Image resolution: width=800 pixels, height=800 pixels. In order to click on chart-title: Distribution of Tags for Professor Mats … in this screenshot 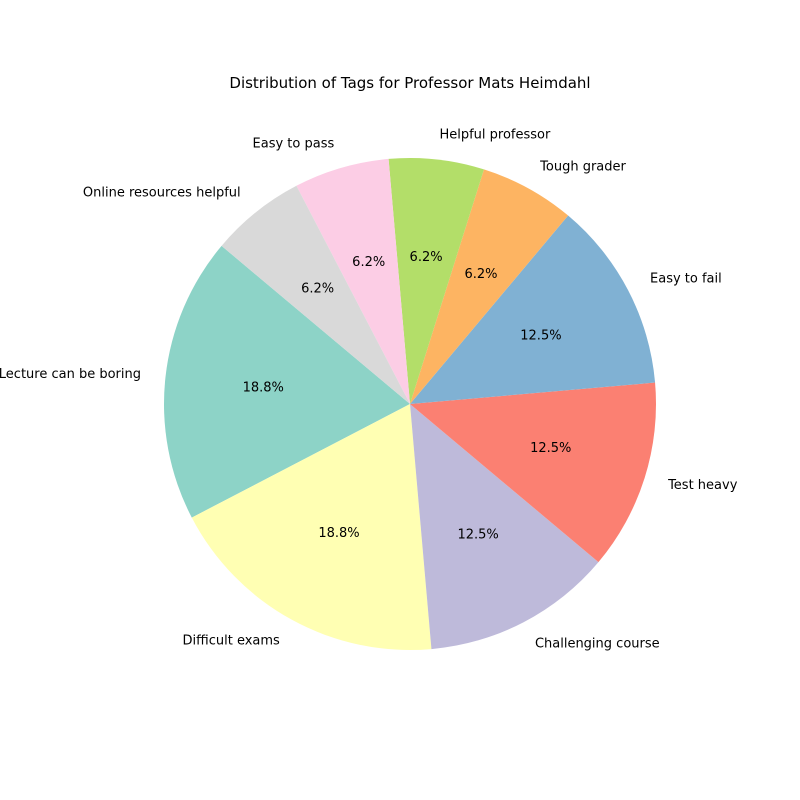, I will do `click(409, 83)`.